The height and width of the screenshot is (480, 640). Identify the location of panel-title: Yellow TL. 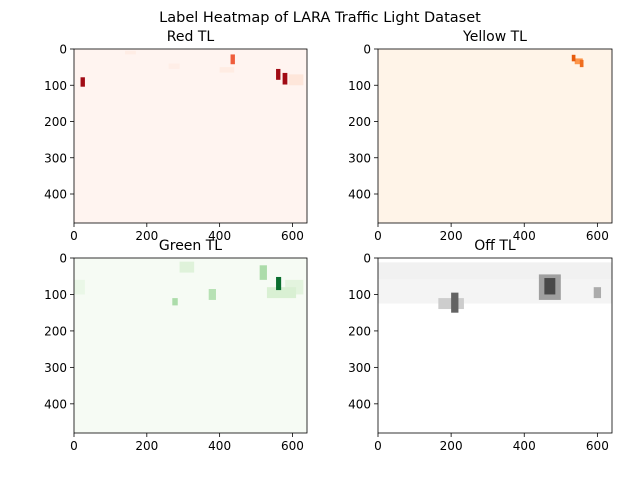
(494, 37).